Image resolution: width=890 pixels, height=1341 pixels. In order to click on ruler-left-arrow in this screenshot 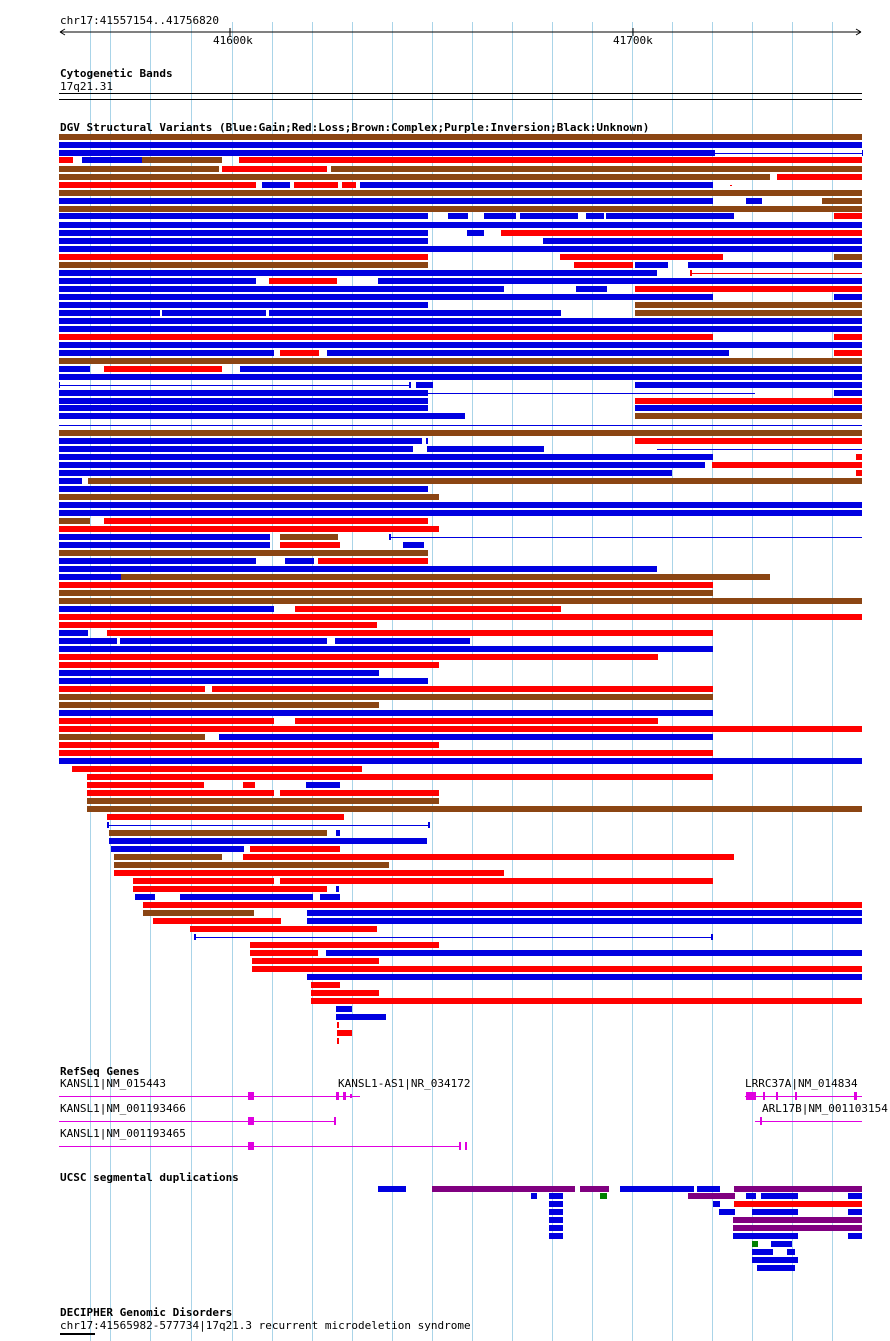, I will do `click(62, 32)`.